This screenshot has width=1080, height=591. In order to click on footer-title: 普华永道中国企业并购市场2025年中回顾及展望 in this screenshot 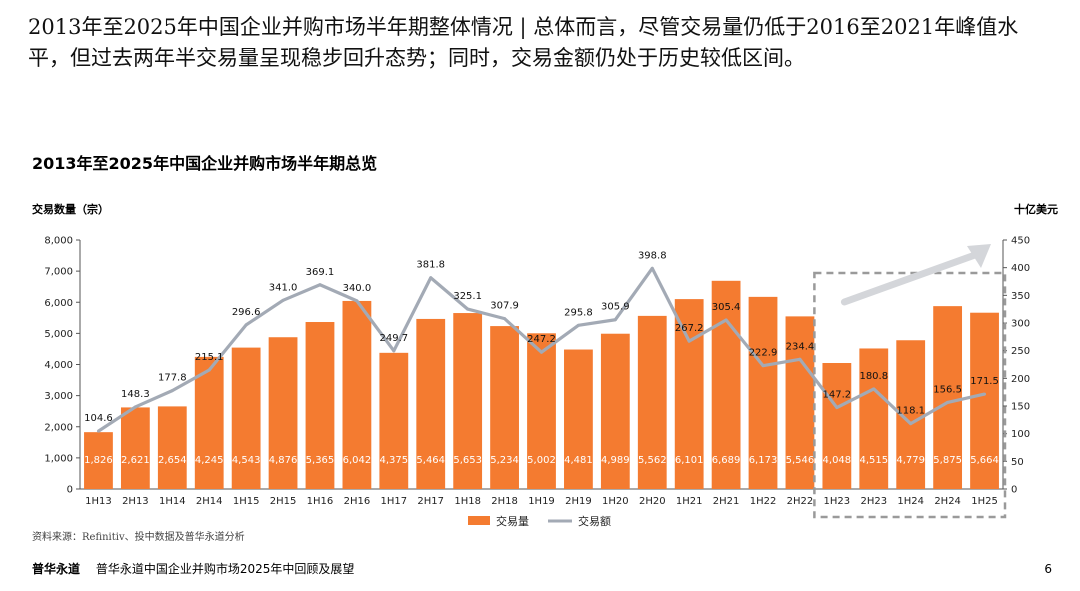, I will do `click(225, 569)`.